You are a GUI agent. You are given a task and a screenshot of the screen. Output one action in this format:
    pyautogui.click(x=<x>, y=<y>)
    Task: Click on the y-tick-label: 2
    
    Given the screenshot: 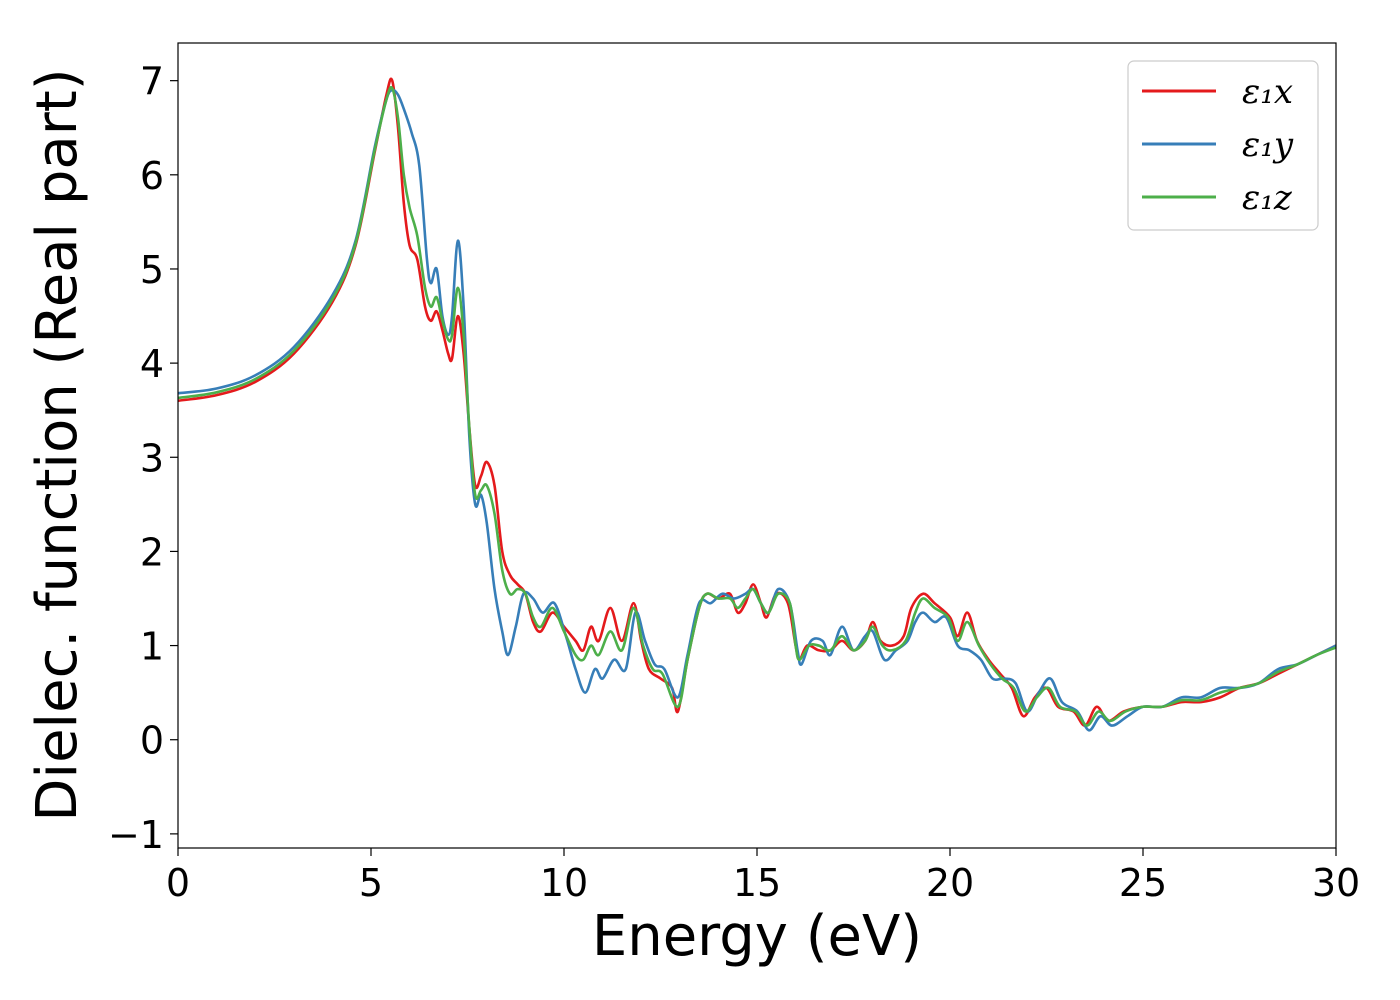 What is the action you would take?
    pyautogui.click(x=152, y=552)
    